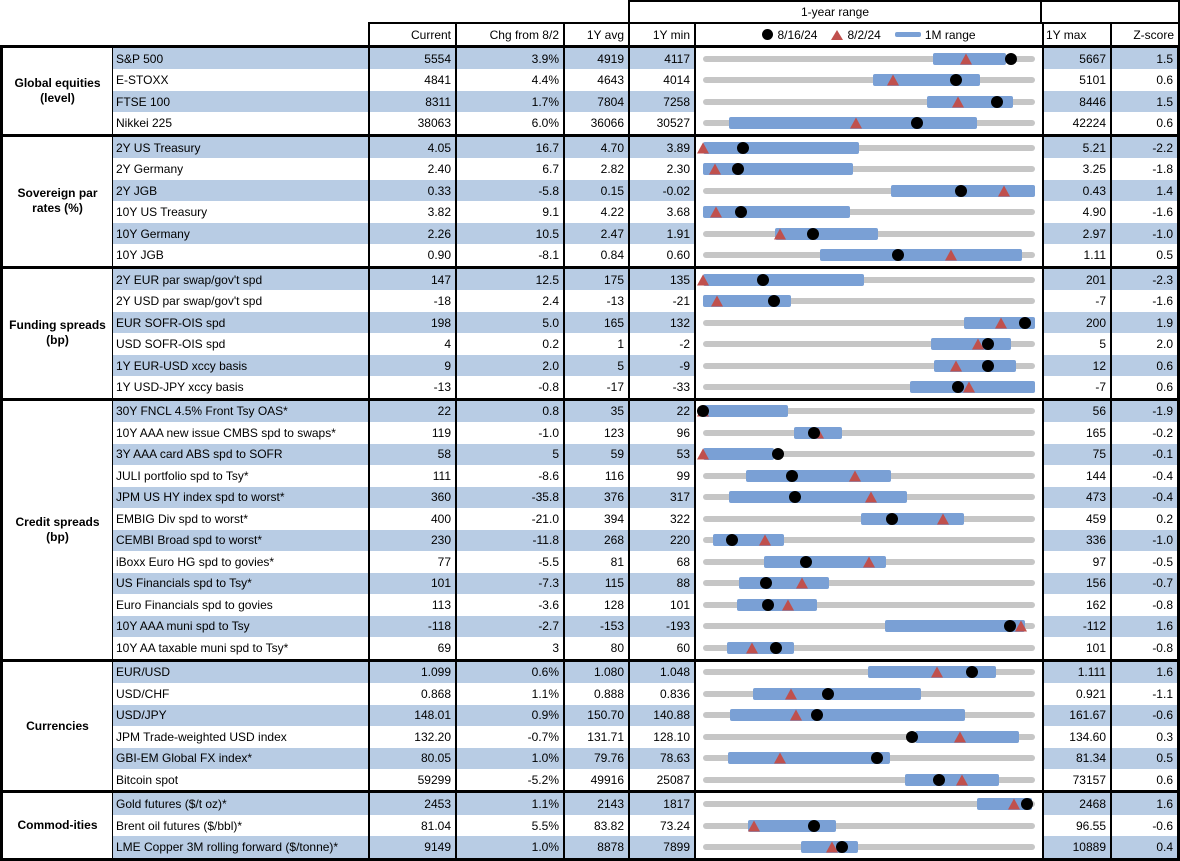 The width and height of the screenshot is (1180, 861). I want to click on max-value: 336, so click(1076, 540).